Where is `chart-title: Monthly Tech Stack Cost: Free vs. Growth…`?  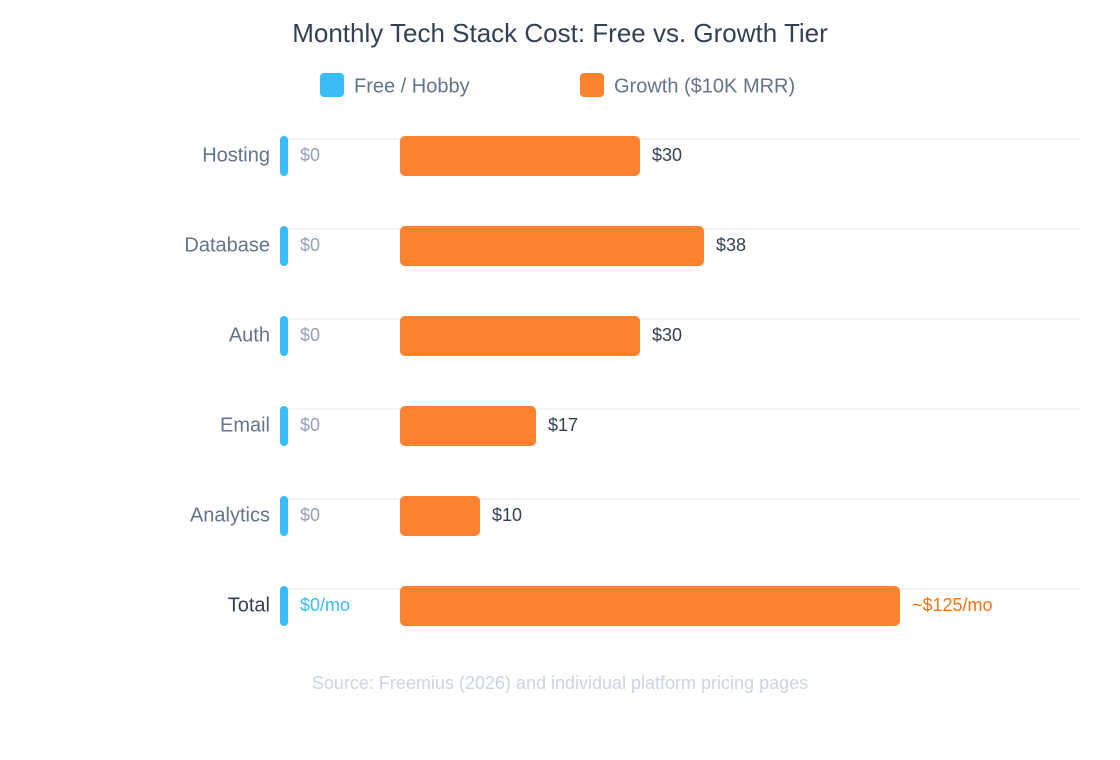 chart-title: Monthly Tech Stack Cost: Free vs. Growth… is located at coordinates (560, 33).